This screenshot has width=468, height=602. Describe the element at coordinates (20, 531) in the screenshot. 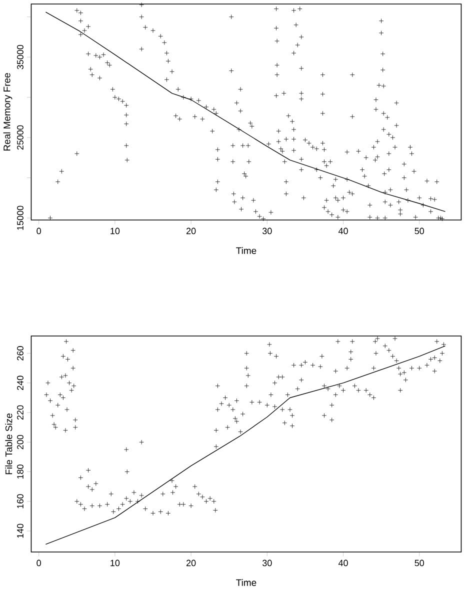

I see `y-tick-label: 140` at that location.